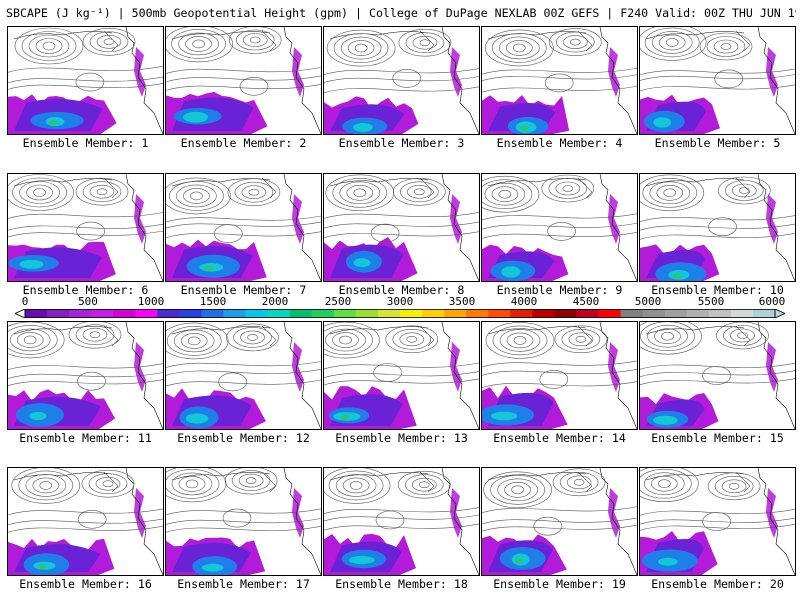 The width and height of the screenshot is (800, 615). What do you see at coordinates (213, 301) in the screenshot?
I see `colorbar-tick: 1500` at bounding box center [213, 301].